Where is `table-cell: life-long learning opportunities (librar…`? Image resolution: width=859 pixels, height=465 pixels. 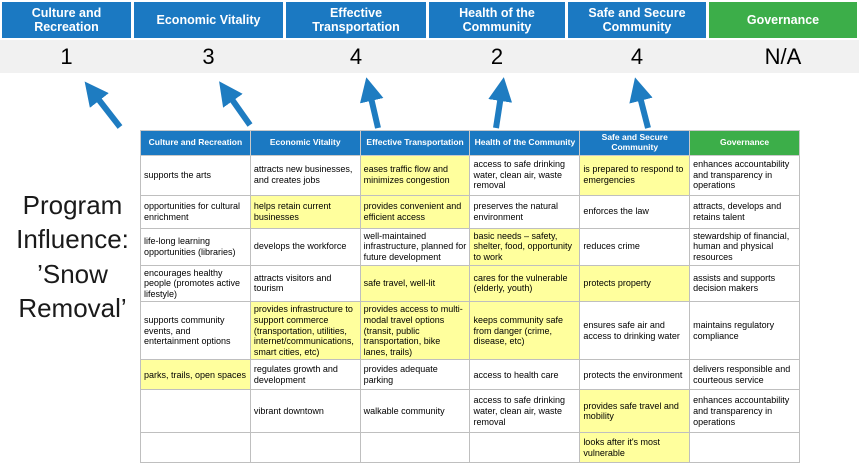 table-cell: life-long learning opportunities (librar… is located at coordinates (195, 246).